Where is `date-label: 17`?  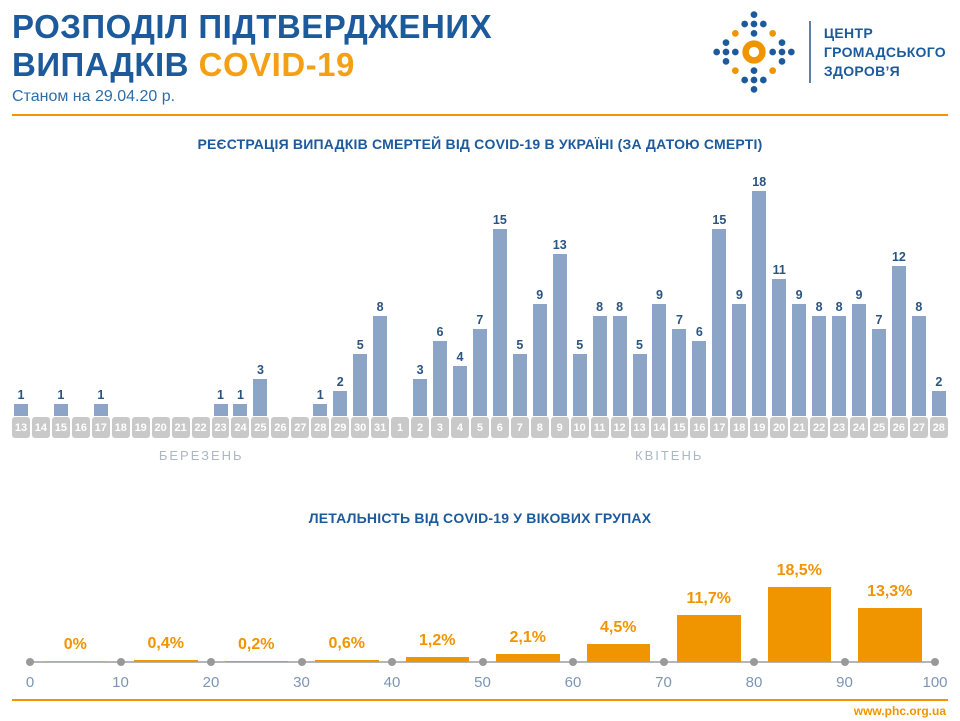 date-label: 17 is located at coordinates (100, 427).